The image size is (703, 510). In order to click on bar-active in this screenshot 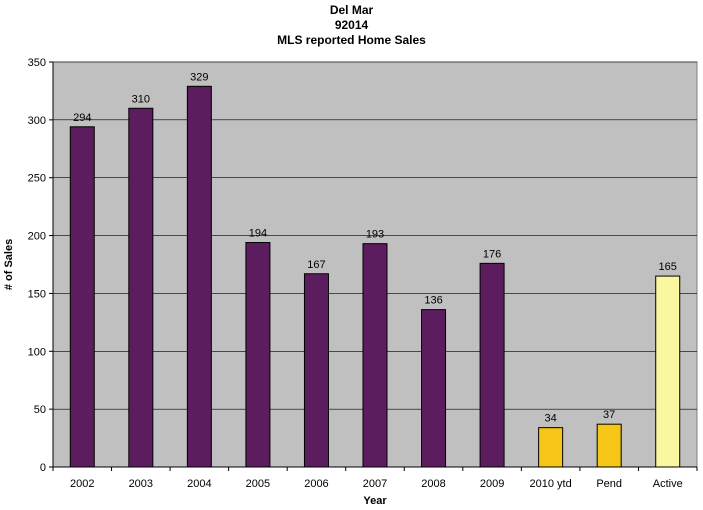, I will do `click(668, 371)`.